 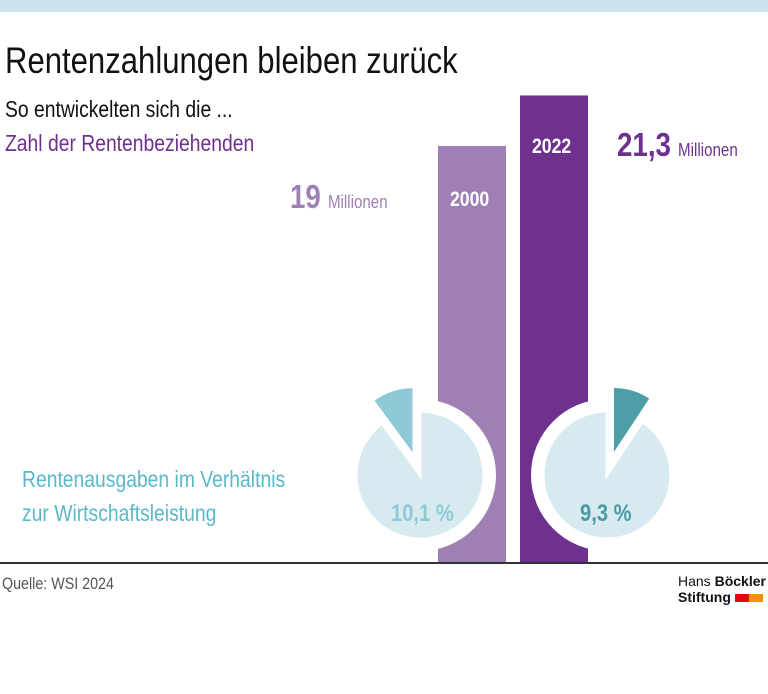 What do you see at coordinates (470, 199) in the screenshot?
I see `bar-label-2000: 2000` at bounding box center [470, 199].